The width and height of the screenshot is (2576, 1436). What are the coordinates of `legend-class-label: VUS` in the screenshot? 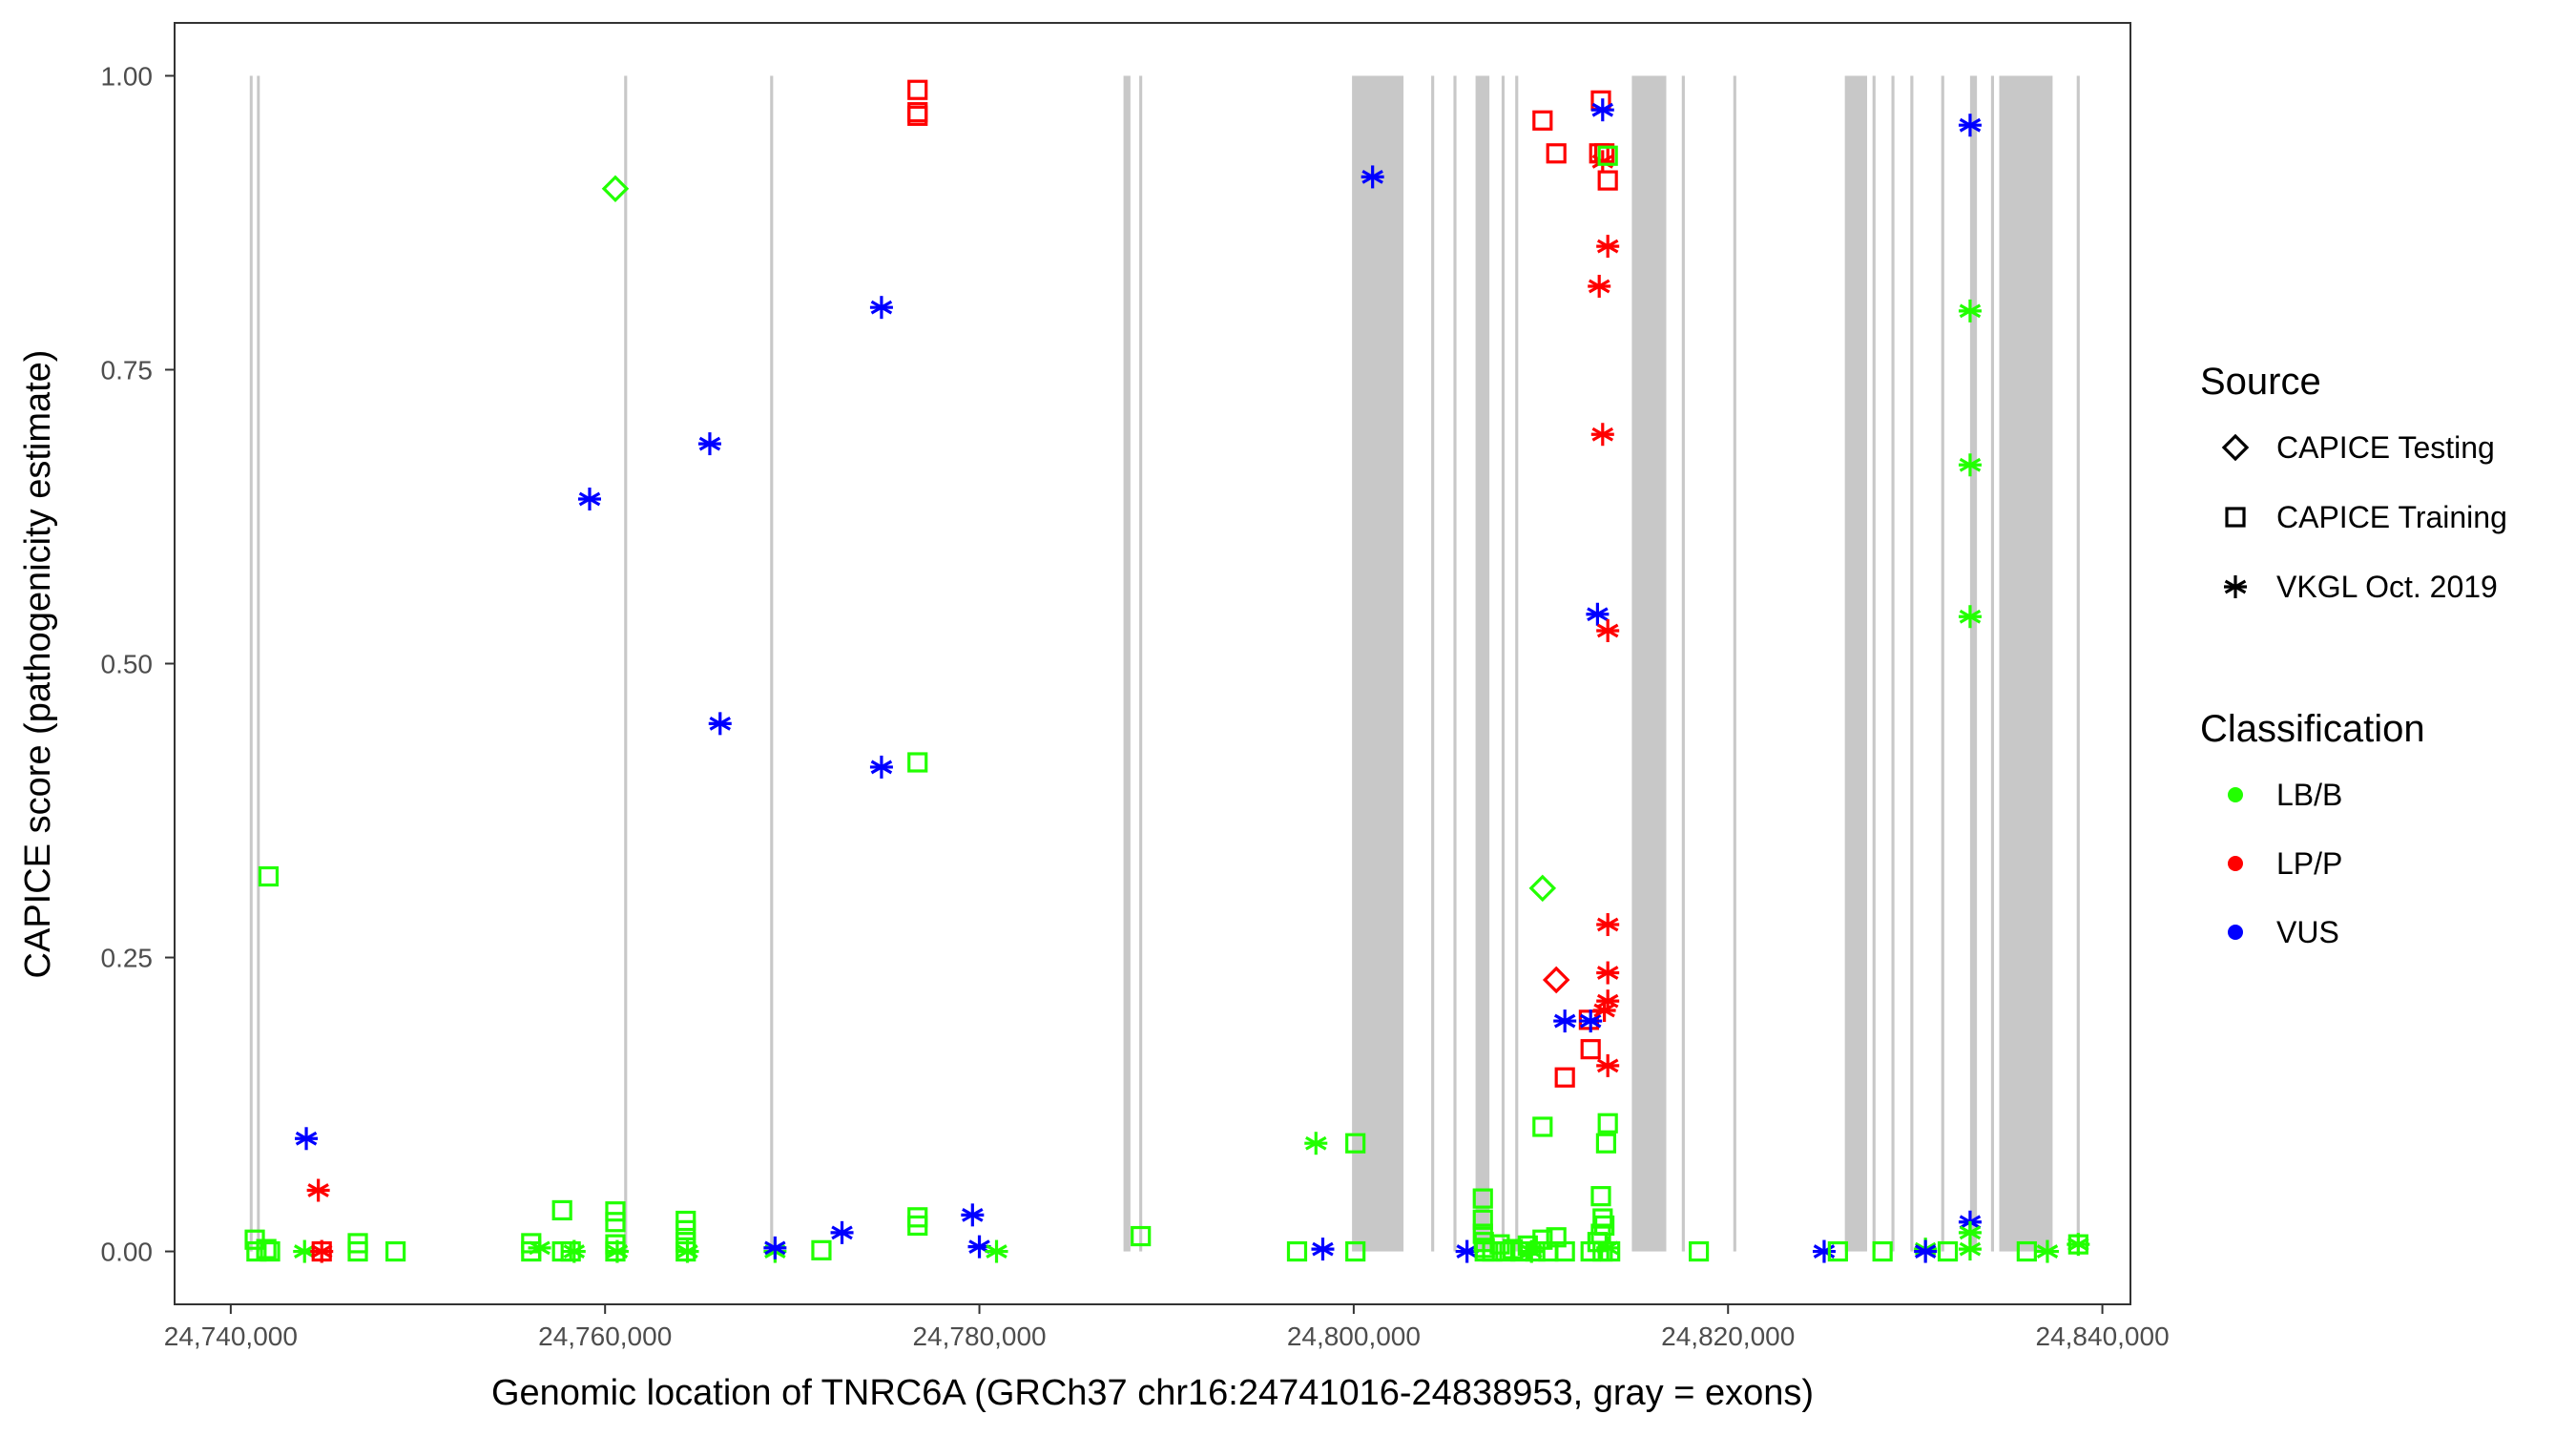 It's located at (2307, 932).